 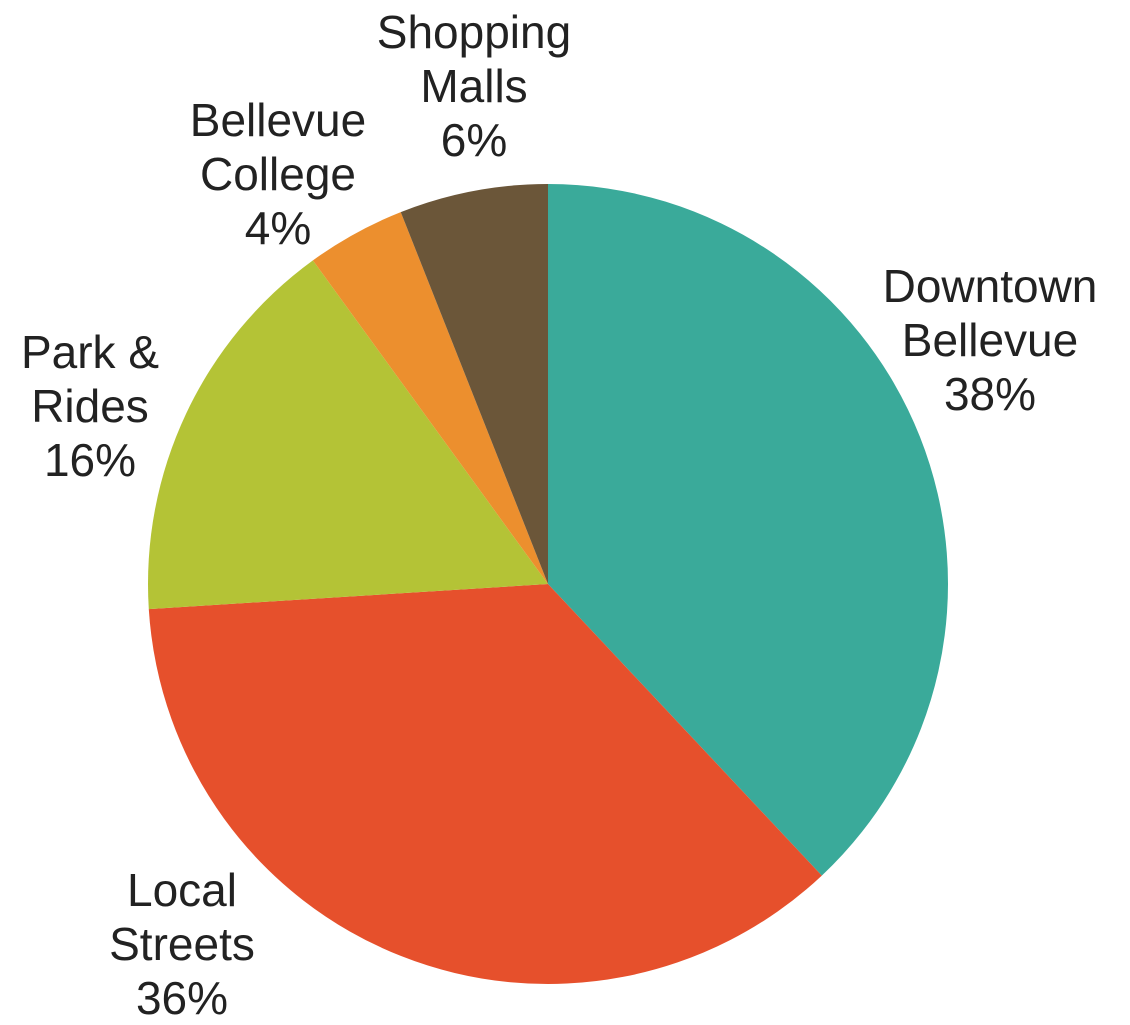 What do you see at coordinates (990, 286) in the screenshot?
I see `slice-name-line: Downtown` at bounding box center [990, 286].